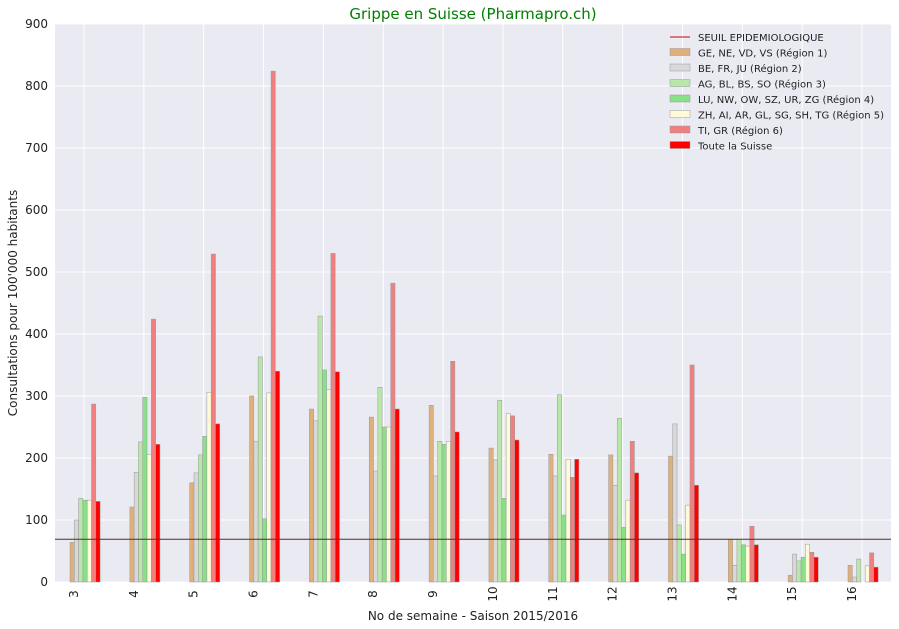 Image resolution: width=899 pixels, height=629 pixels. Describe the element at coordinates (254, 594) in the screenshot. I see `x-tick-label: 6` at that location.